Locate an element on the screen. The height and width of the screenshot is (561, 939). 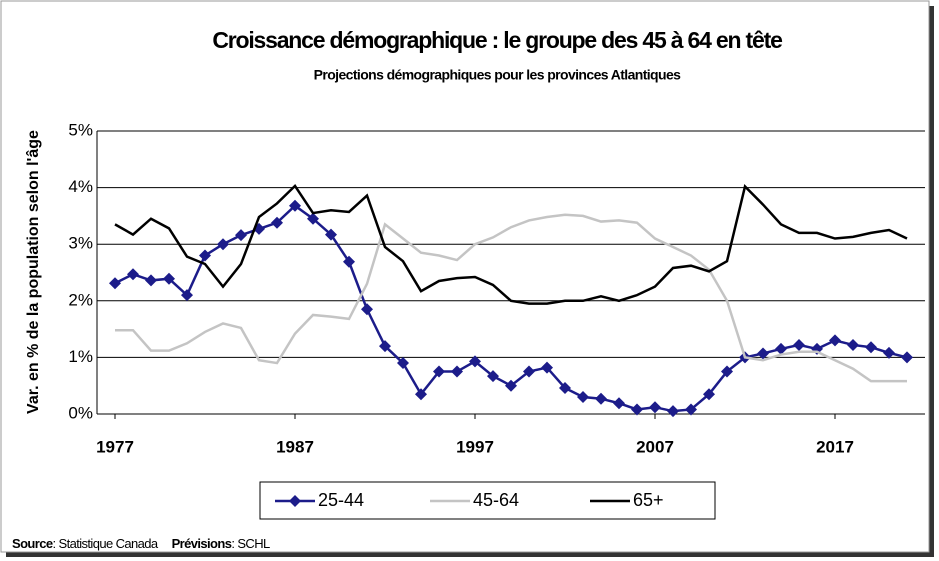
x-tick-label: 1997 is located at coordinates (475, 446).